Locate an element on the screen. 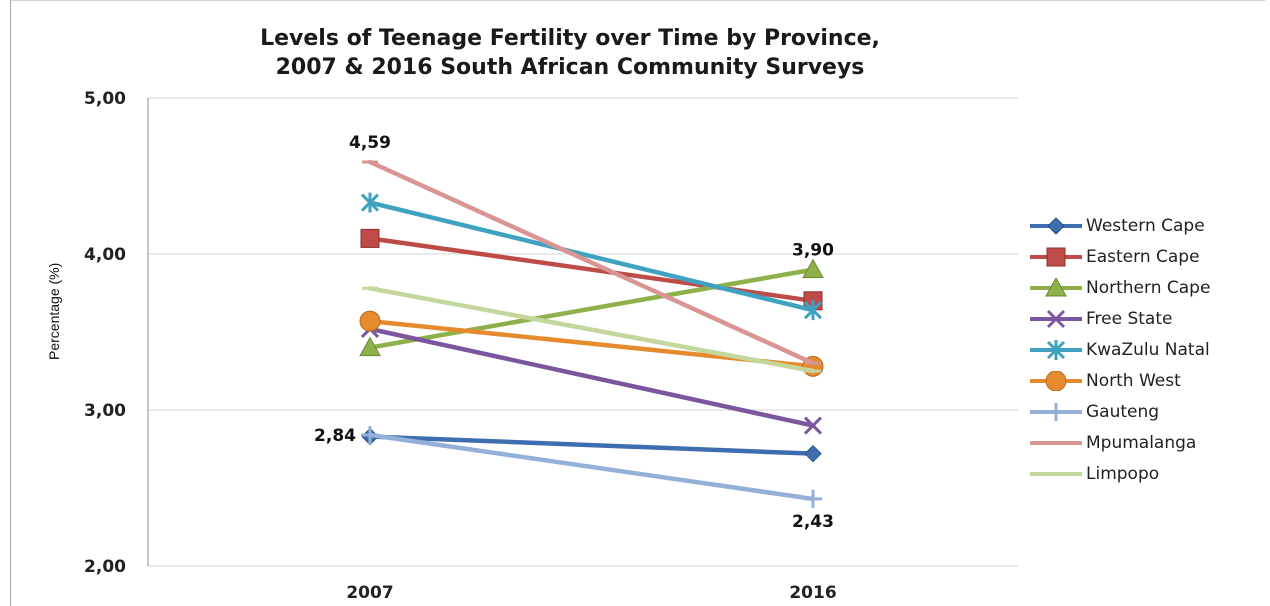 This screenshot has height=606, width=1270. data-label: 2,84 is located at coordinates (335, 436).